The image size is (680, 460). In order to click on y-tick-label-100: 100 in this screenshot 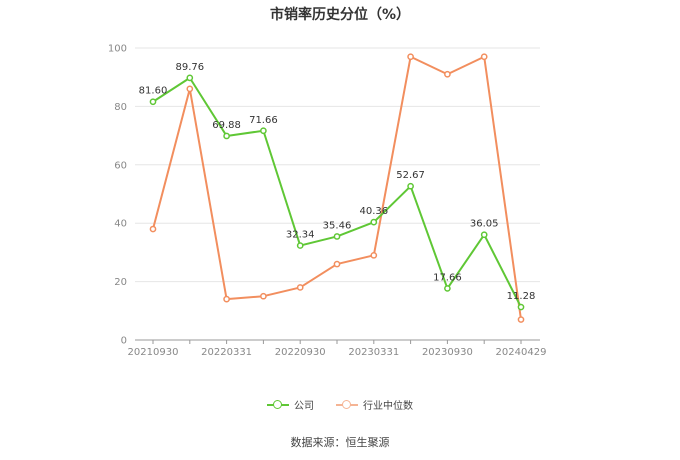, I will do `click(117, 49)`.